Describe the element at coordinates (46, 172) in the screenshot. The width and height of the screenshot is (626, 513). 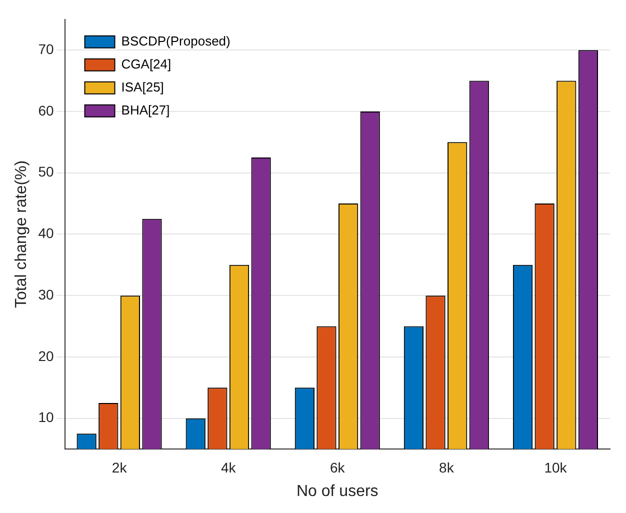
I see `y-tick-label: 50` at that location.